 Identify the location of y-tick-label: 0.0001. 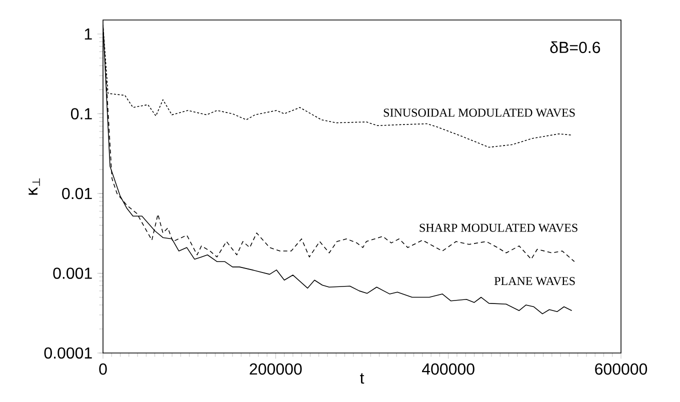
(68, 353).